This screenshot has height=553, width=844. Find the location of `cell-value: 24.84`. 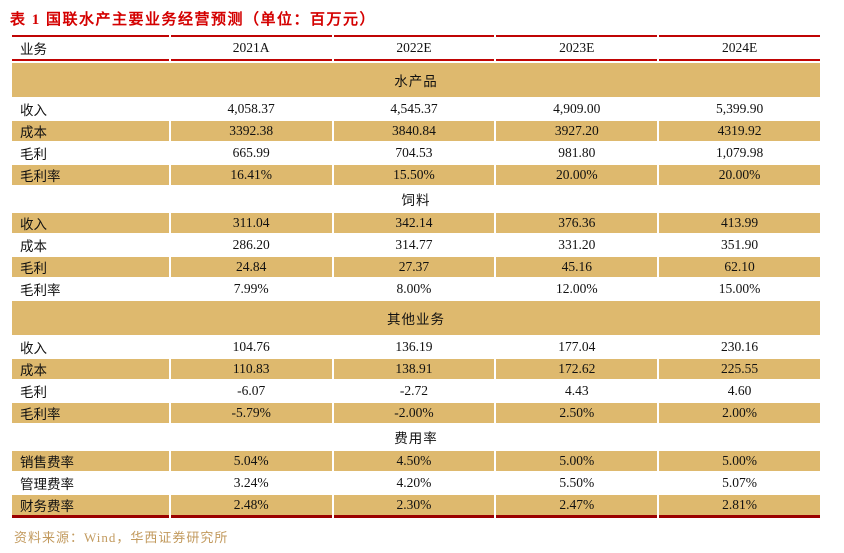

cell-value: 24.84 is located at coordinates (251, 267).